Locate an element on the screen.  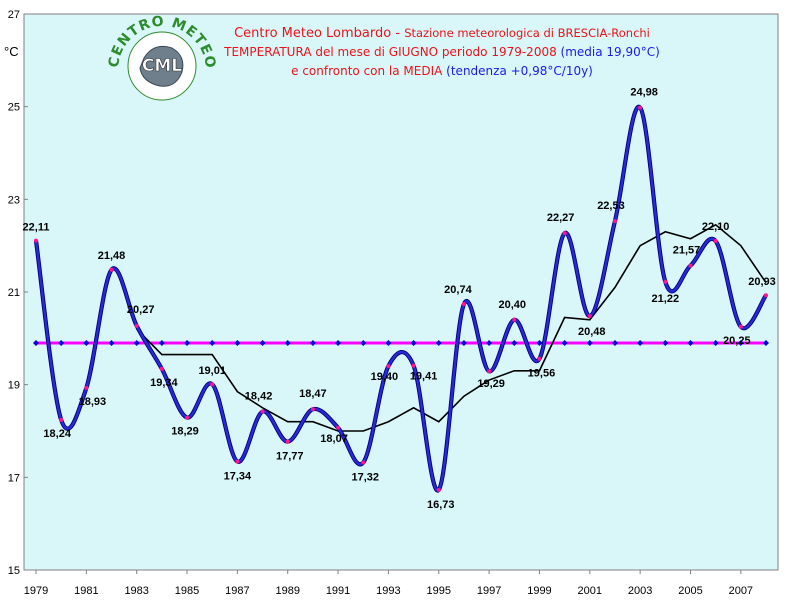
data-label: 17,77 is located at coordinates (290, 457).